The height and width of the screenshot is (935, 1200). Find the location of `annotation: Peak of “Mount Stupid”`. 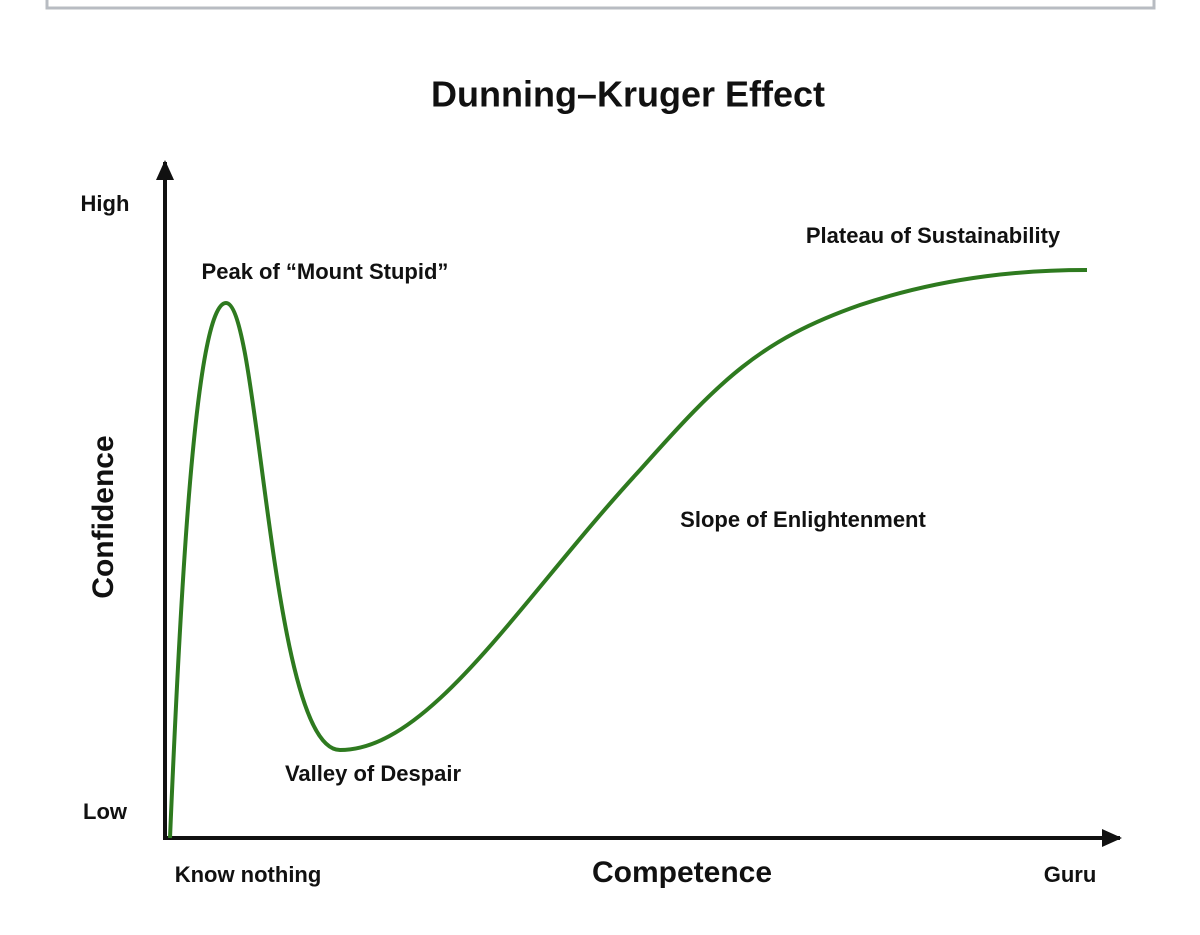

annotation: Peak of “Mount Stupid” is located at coordinates (325, 271).